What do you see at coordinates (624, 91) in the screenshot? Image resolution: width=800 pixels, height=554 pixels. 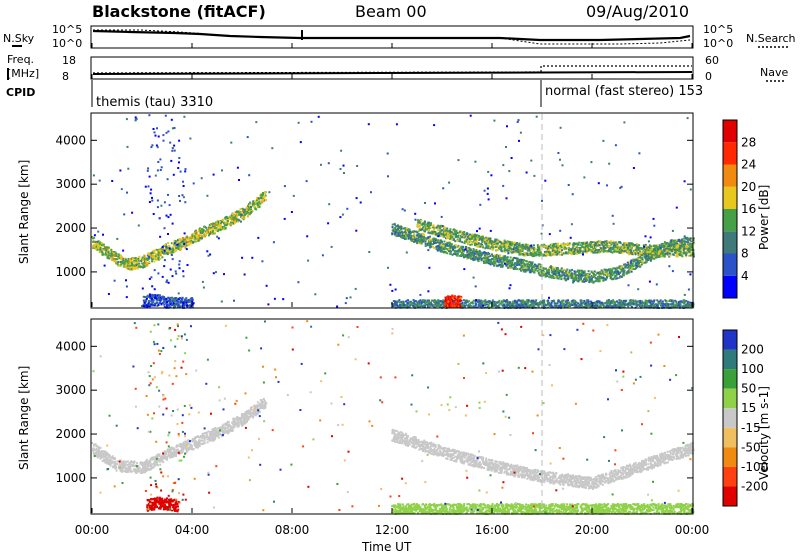 I see `cpid-segment-2: normal (fast stereo) 153` at bounding box center [624, 91].